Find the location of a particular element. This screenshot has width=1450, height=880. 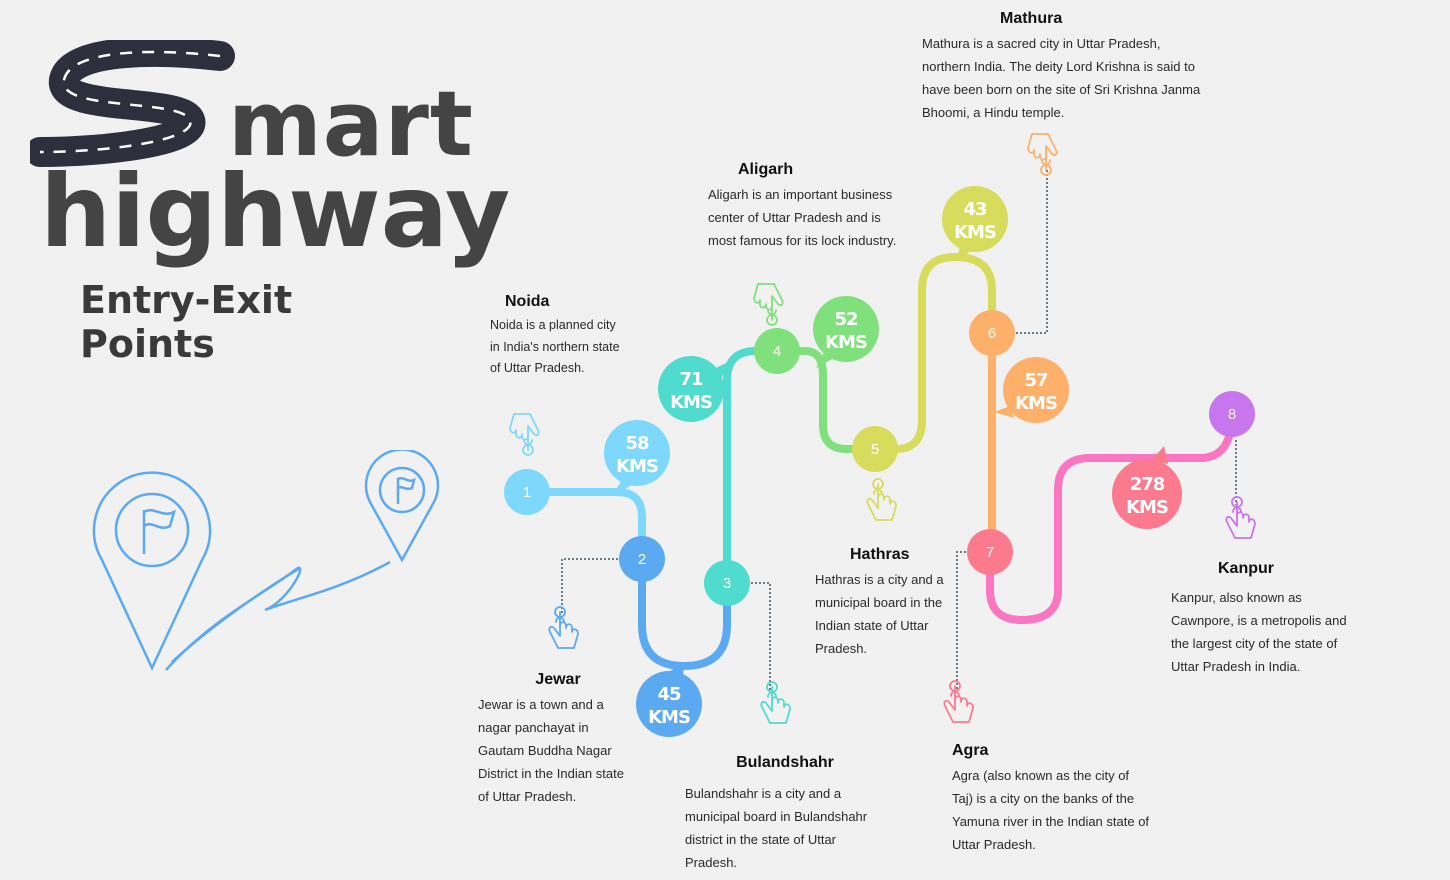

distance-badge-45: 45 KMS is located at coordinates (669, 700).